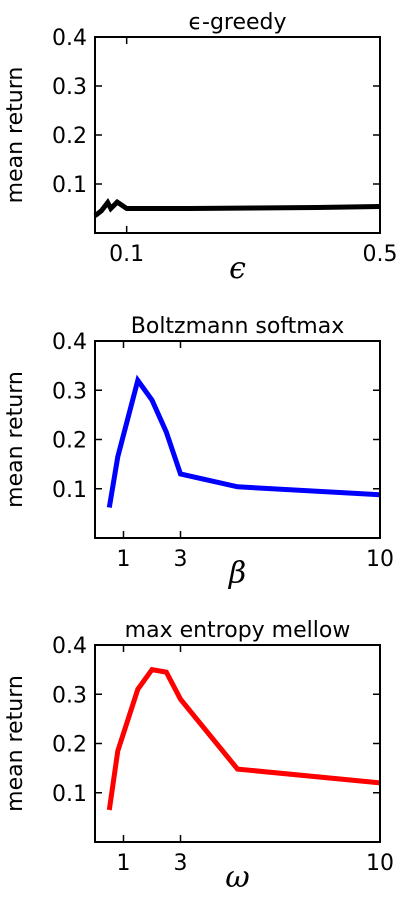  What do you see at coordinates (237, 573) in the screenshot?
I see `x-axis-label: β` at bounding box center [237, 573].